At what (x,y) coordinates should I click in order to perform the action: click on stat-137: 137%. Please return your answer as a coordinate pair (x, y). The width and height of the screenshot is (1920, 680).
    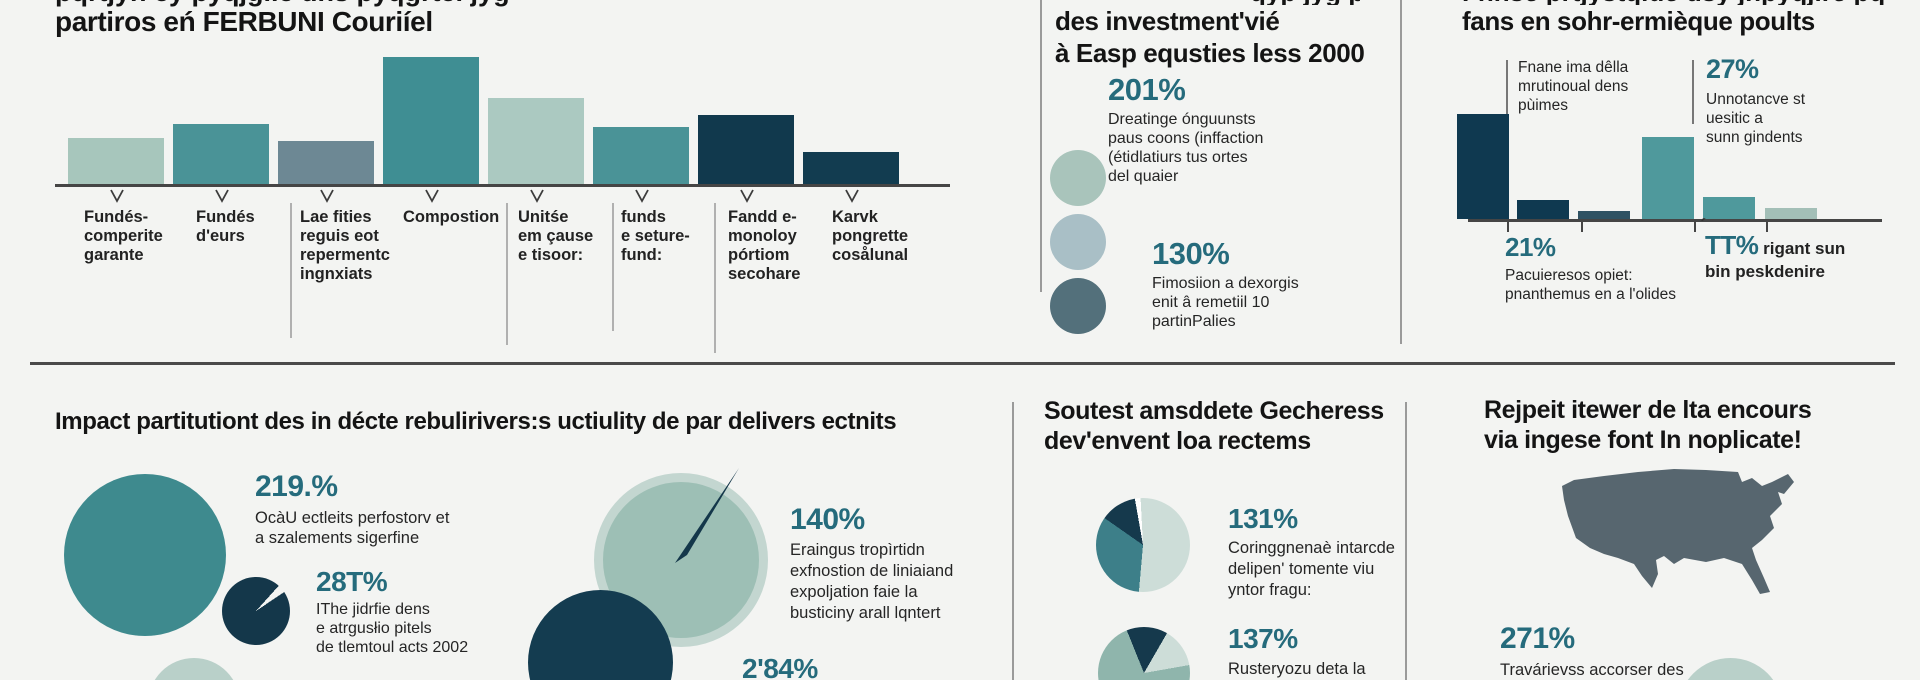
    Looking at the image, I should click on (1263, 638).